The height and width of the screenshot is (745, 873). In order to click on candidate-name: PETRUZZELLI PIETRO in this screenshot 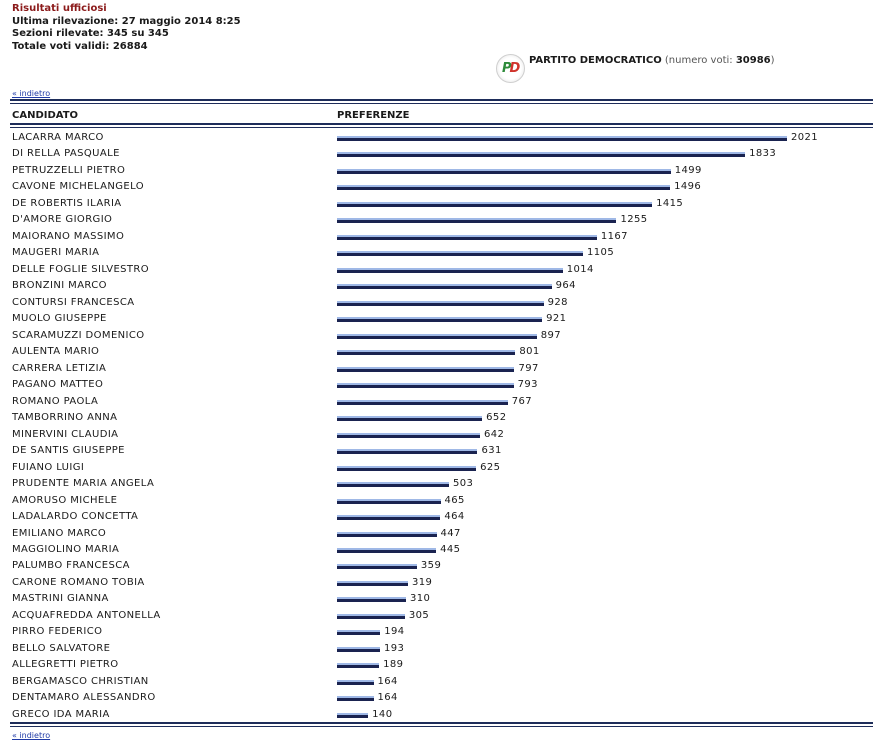, I will do `click(69, 170)`.